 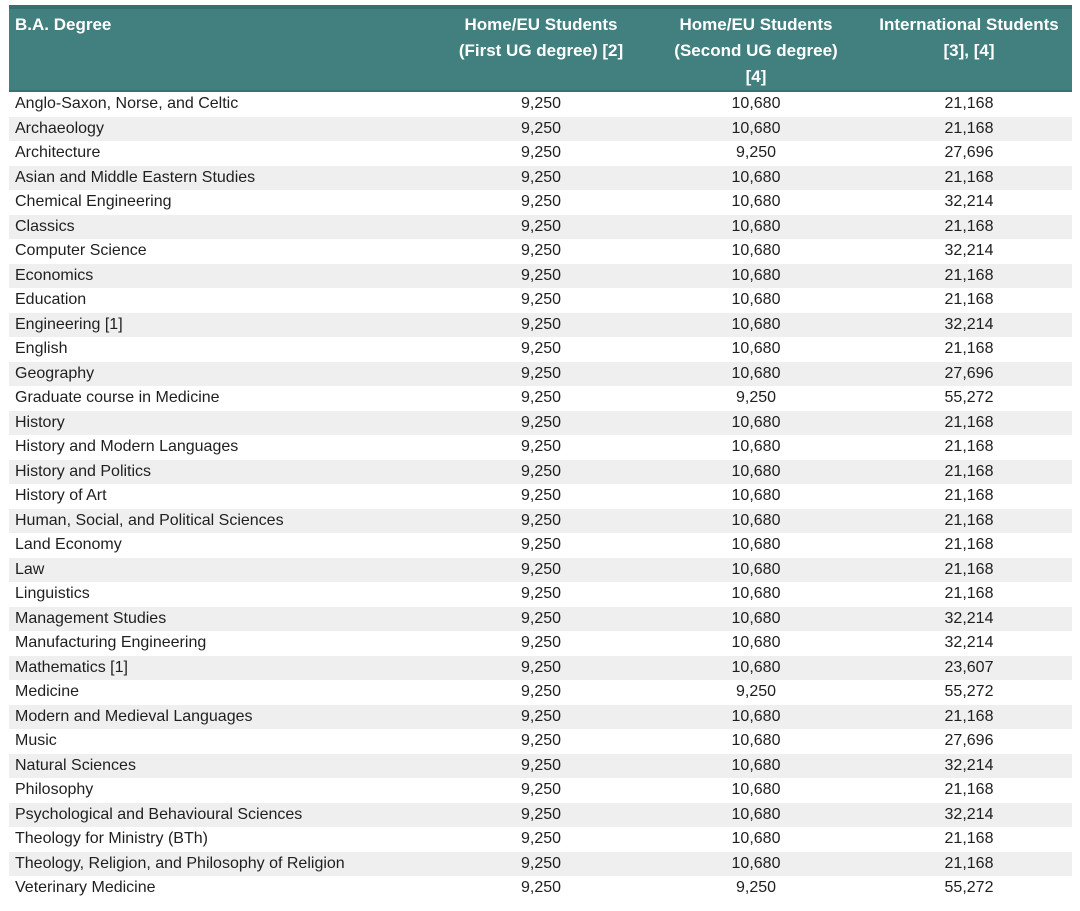 What do you see at coordinates (85, 887) in the screenshot?
I see `degree-cell: Veterinary Medicine` at bounding box center [85, 887].